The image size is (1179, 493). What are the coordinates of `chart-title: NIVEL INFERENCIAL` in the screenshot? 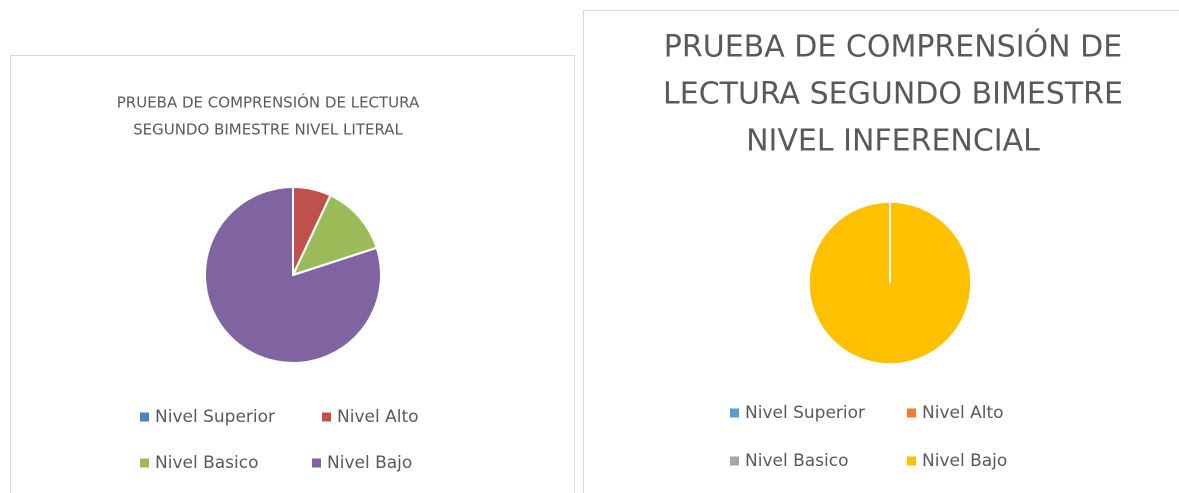 It's located at (893, 141).